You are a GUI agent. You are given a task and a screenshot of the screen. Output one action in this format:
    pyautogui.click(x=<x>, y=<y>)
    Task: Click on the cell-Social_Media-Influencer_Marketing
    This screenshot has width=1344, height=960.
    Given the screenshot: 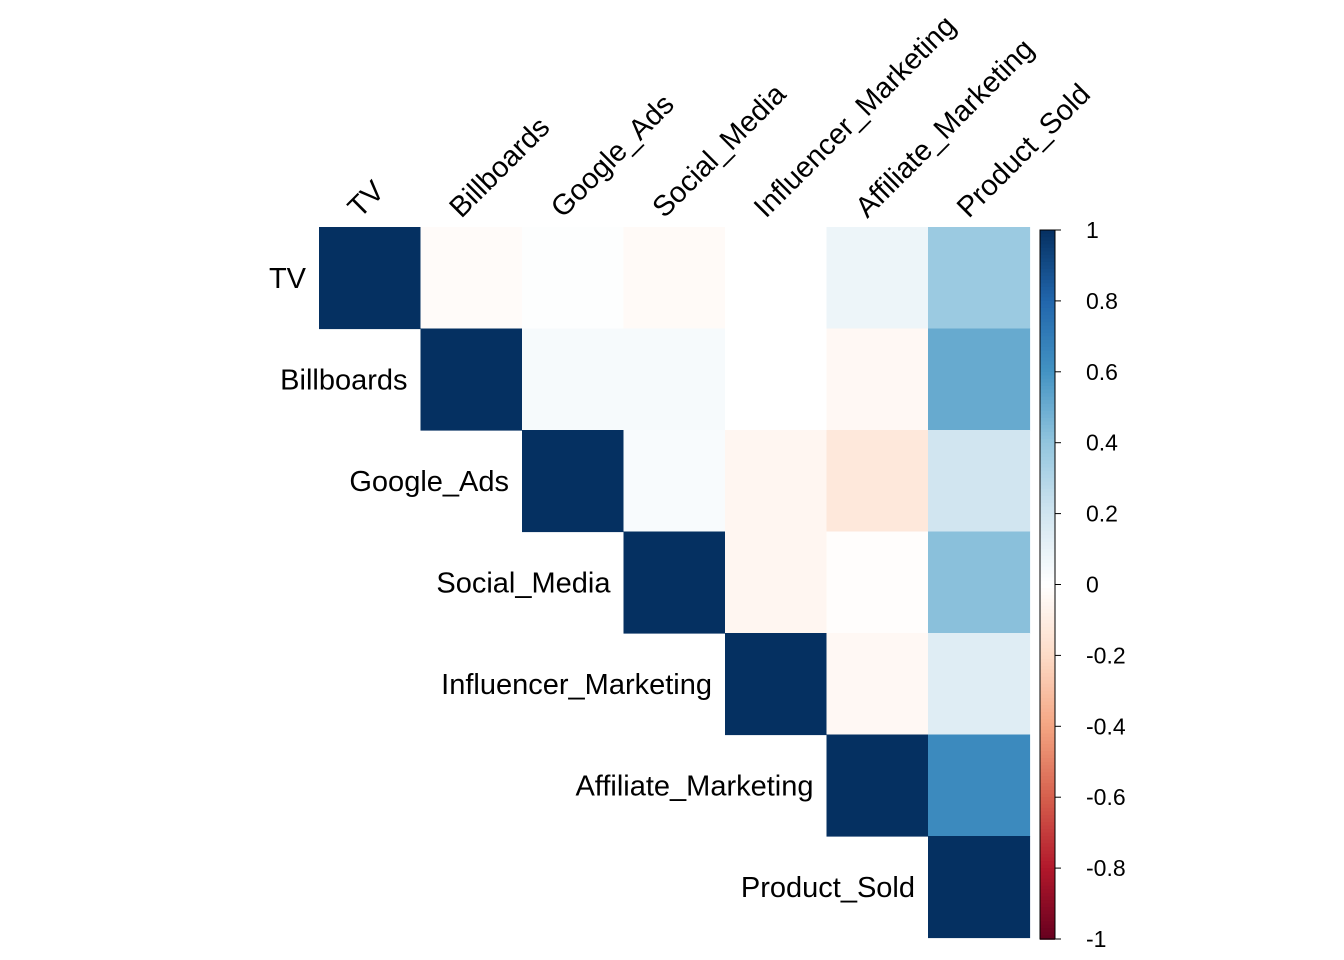 What is the action you would take?
    pyautogui.click(x=776, y=582)
    